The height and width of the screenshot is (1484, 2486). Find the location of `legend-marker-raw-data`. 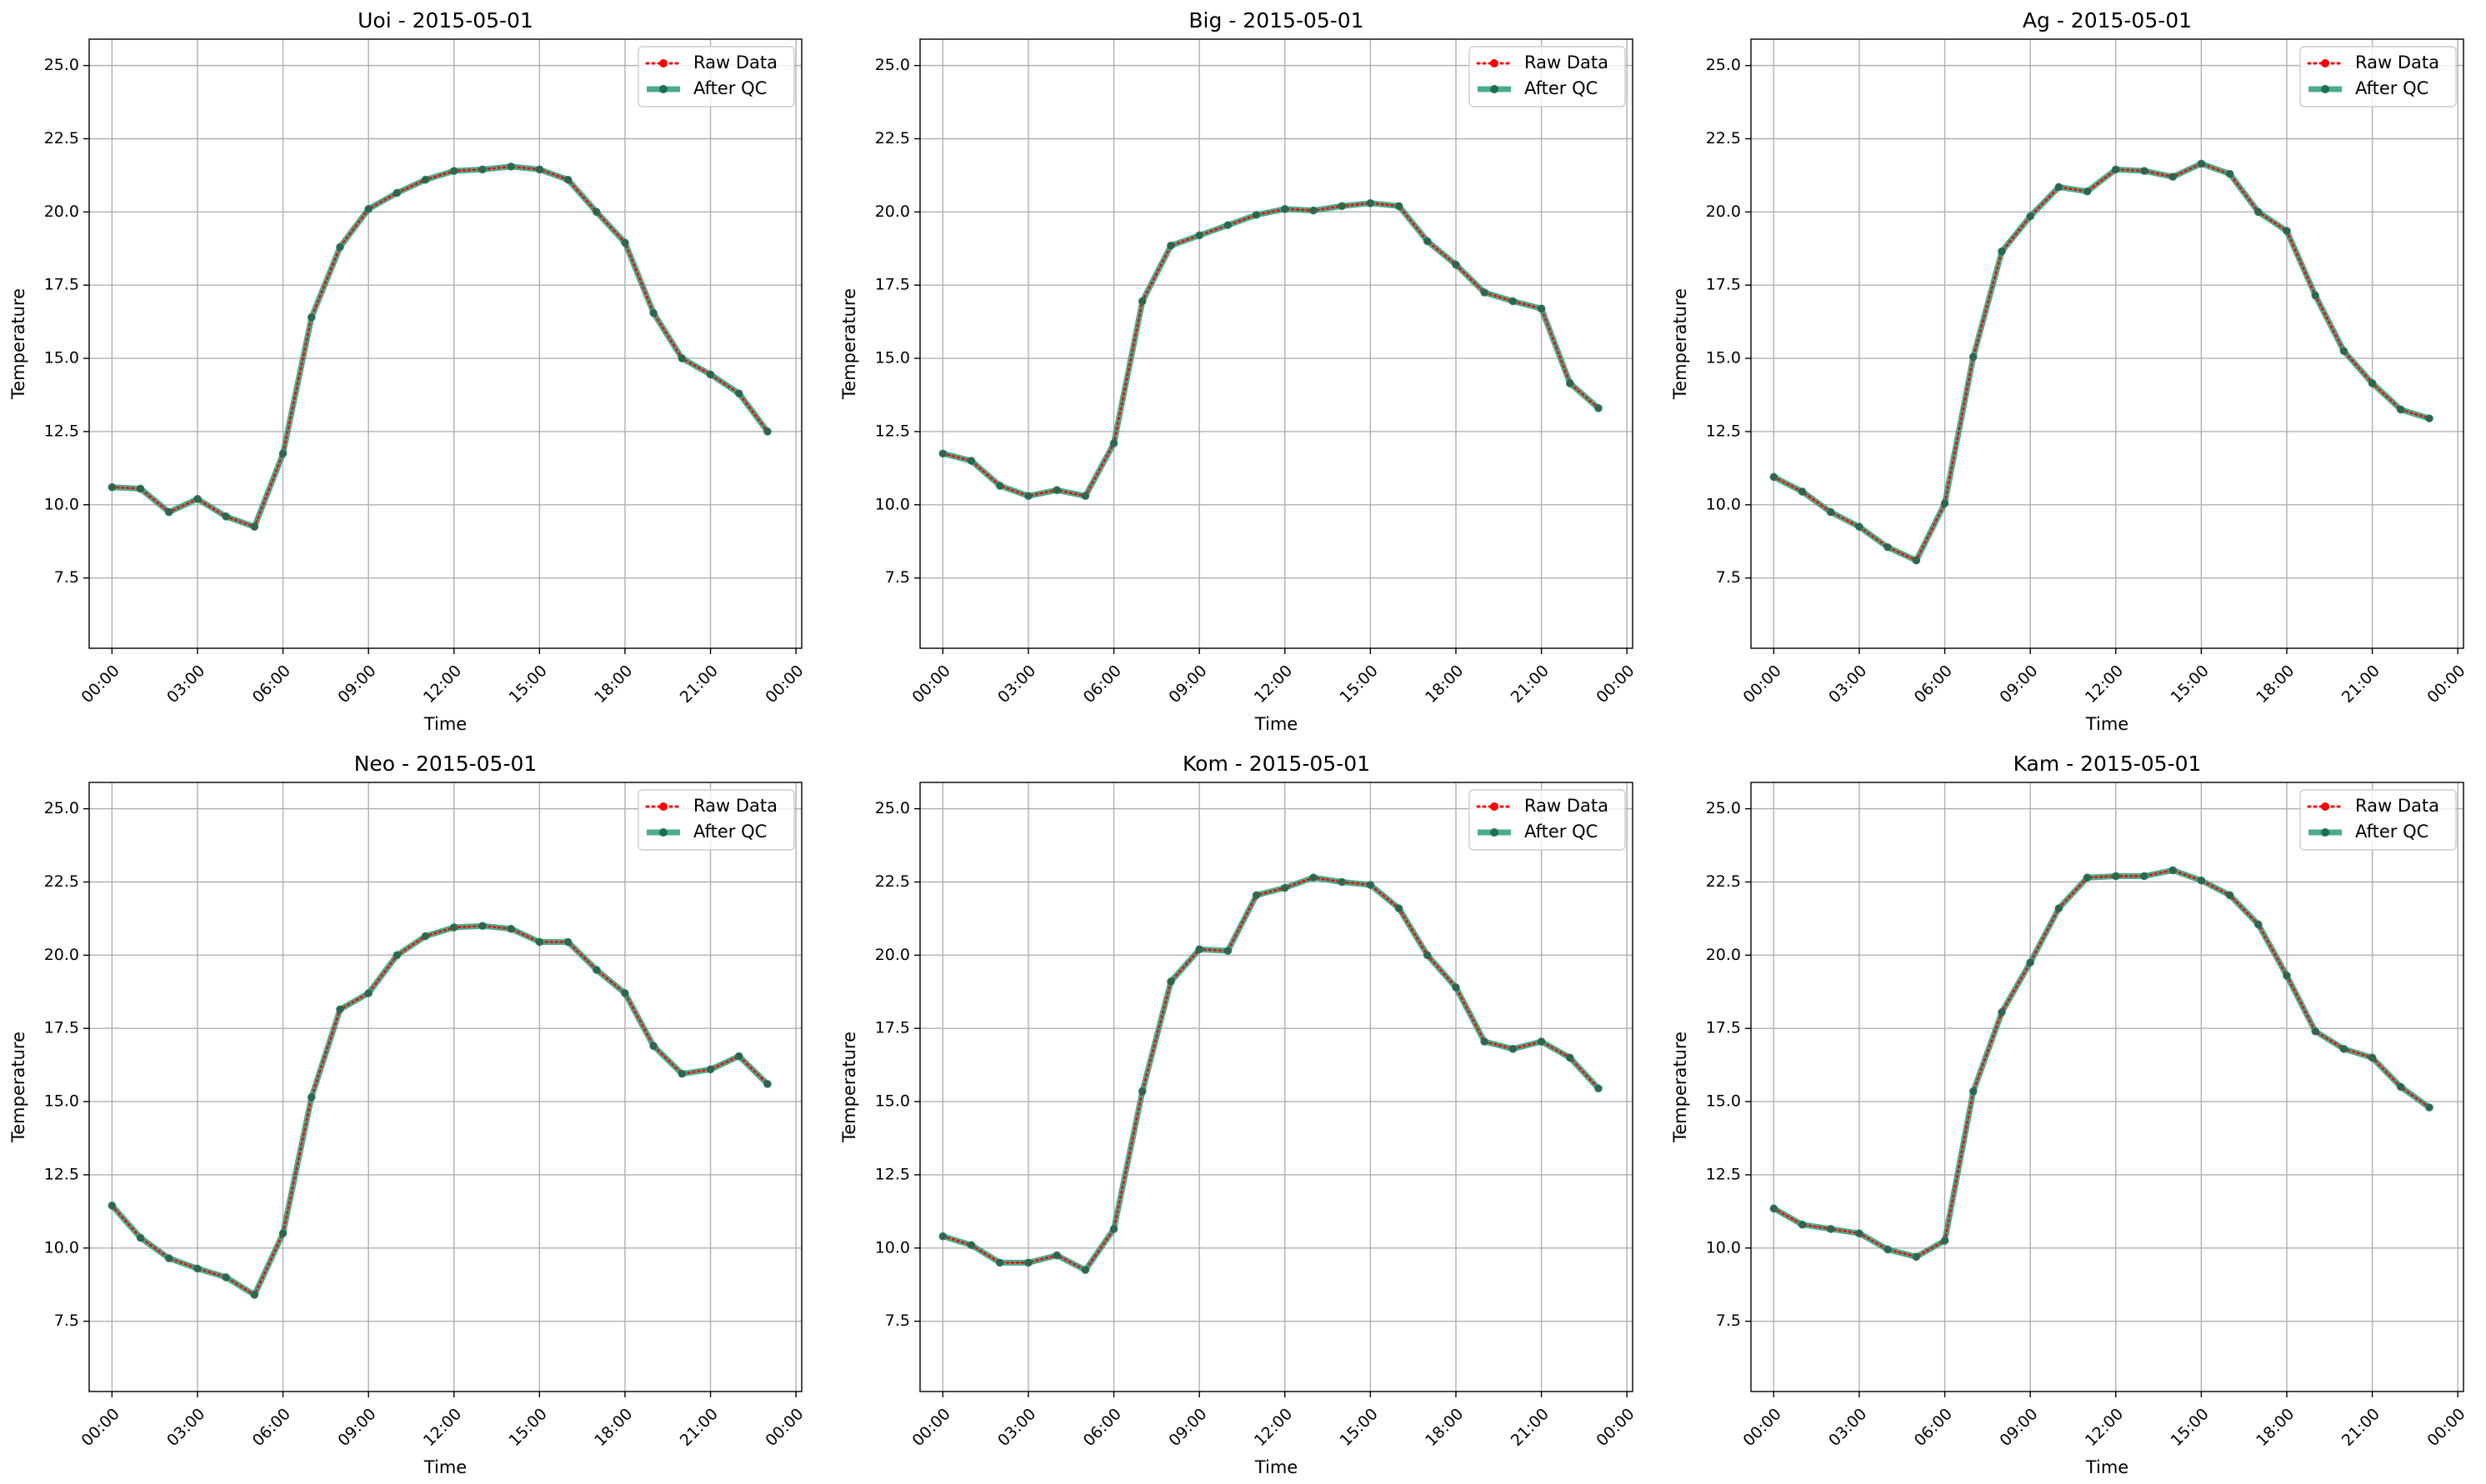

legend-marker-raw-data is located at coordinates (2325, 63).